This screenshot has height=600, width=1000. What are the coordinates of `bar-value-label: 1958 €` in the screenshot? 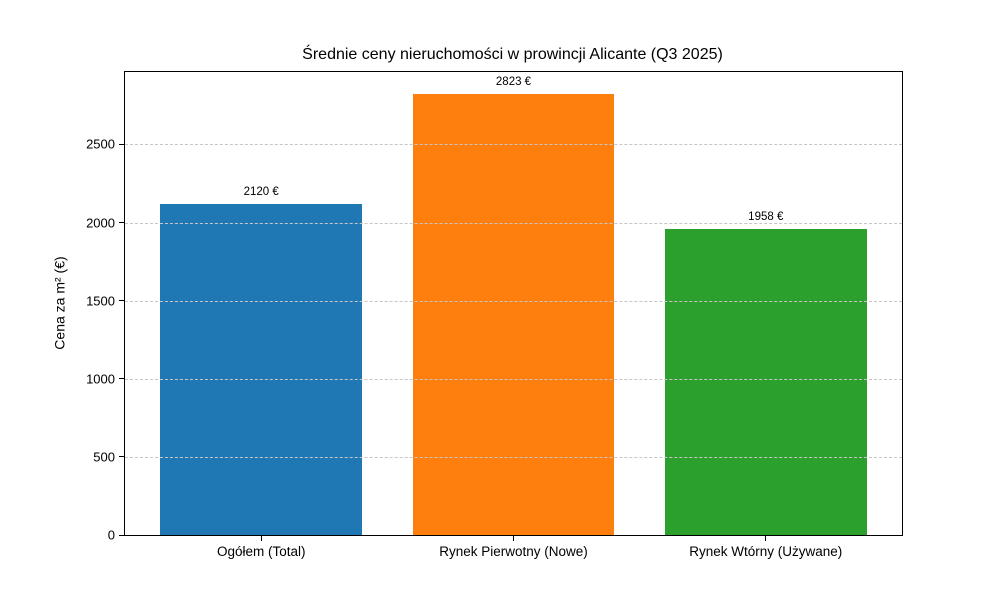 It's located at (766, 217).